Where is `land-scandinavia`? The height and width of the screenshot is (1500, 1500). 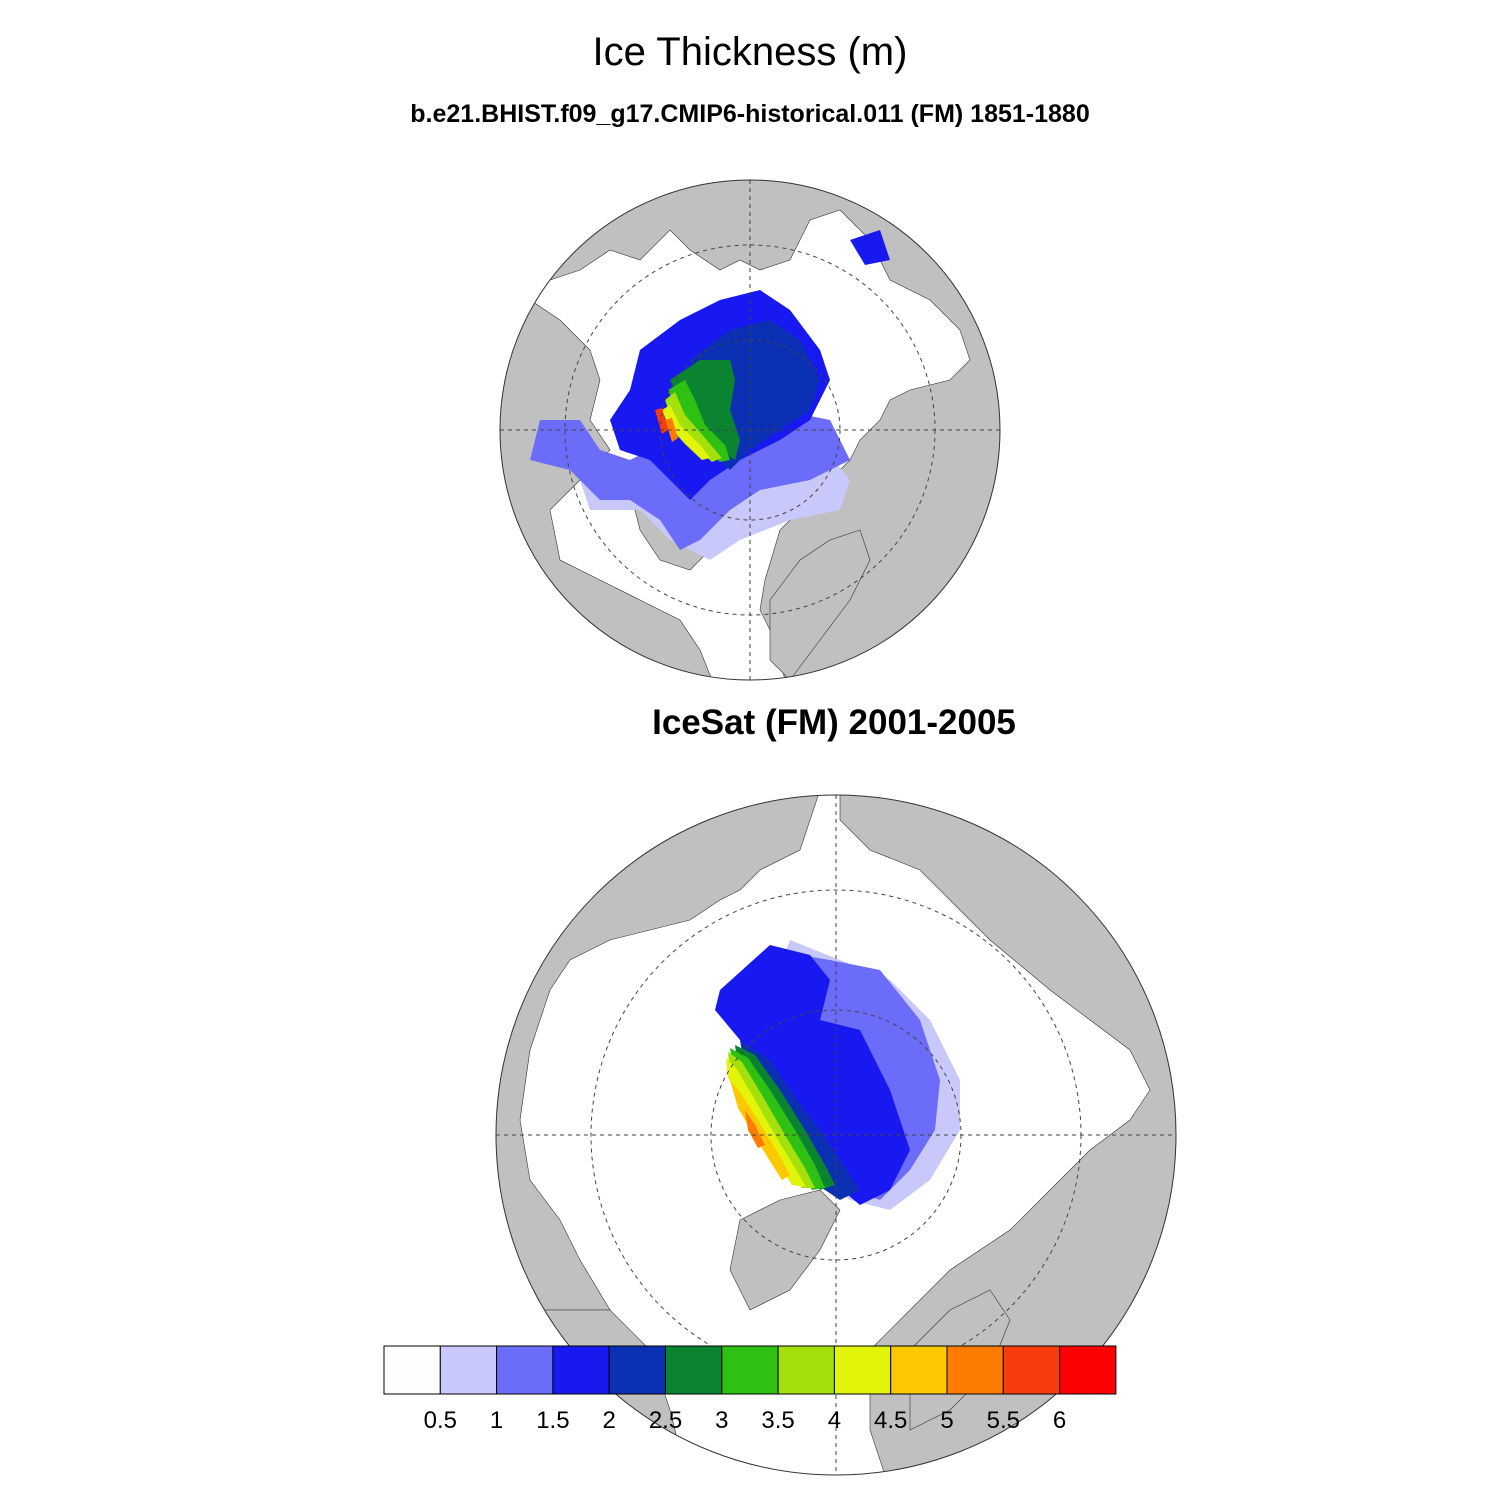 land-scandinavia is located at coordinates (820, 604).